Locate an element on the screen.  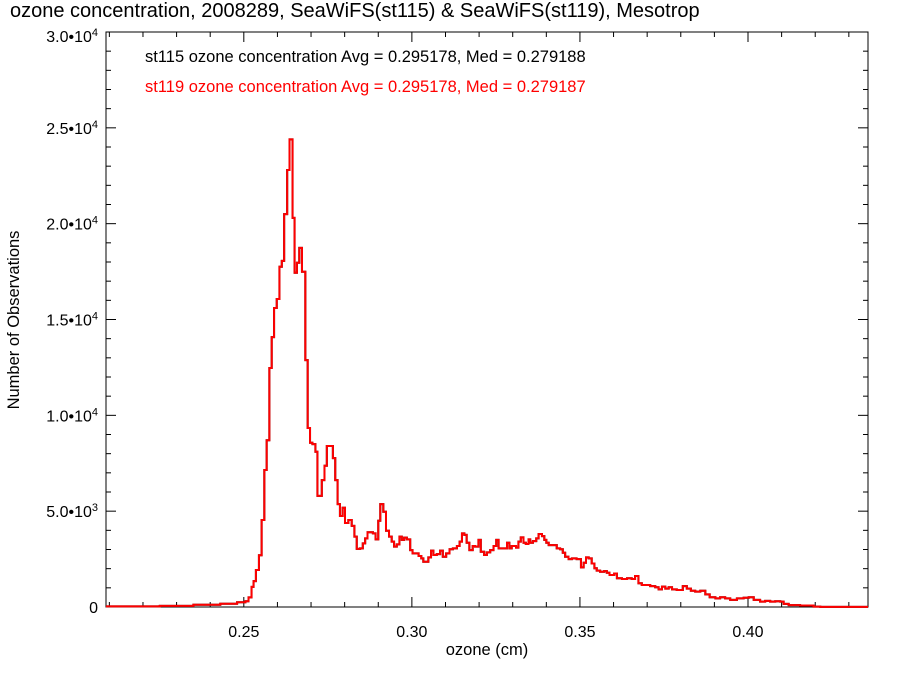
y-tick-label: 0 is located at coordinates (93, 608).